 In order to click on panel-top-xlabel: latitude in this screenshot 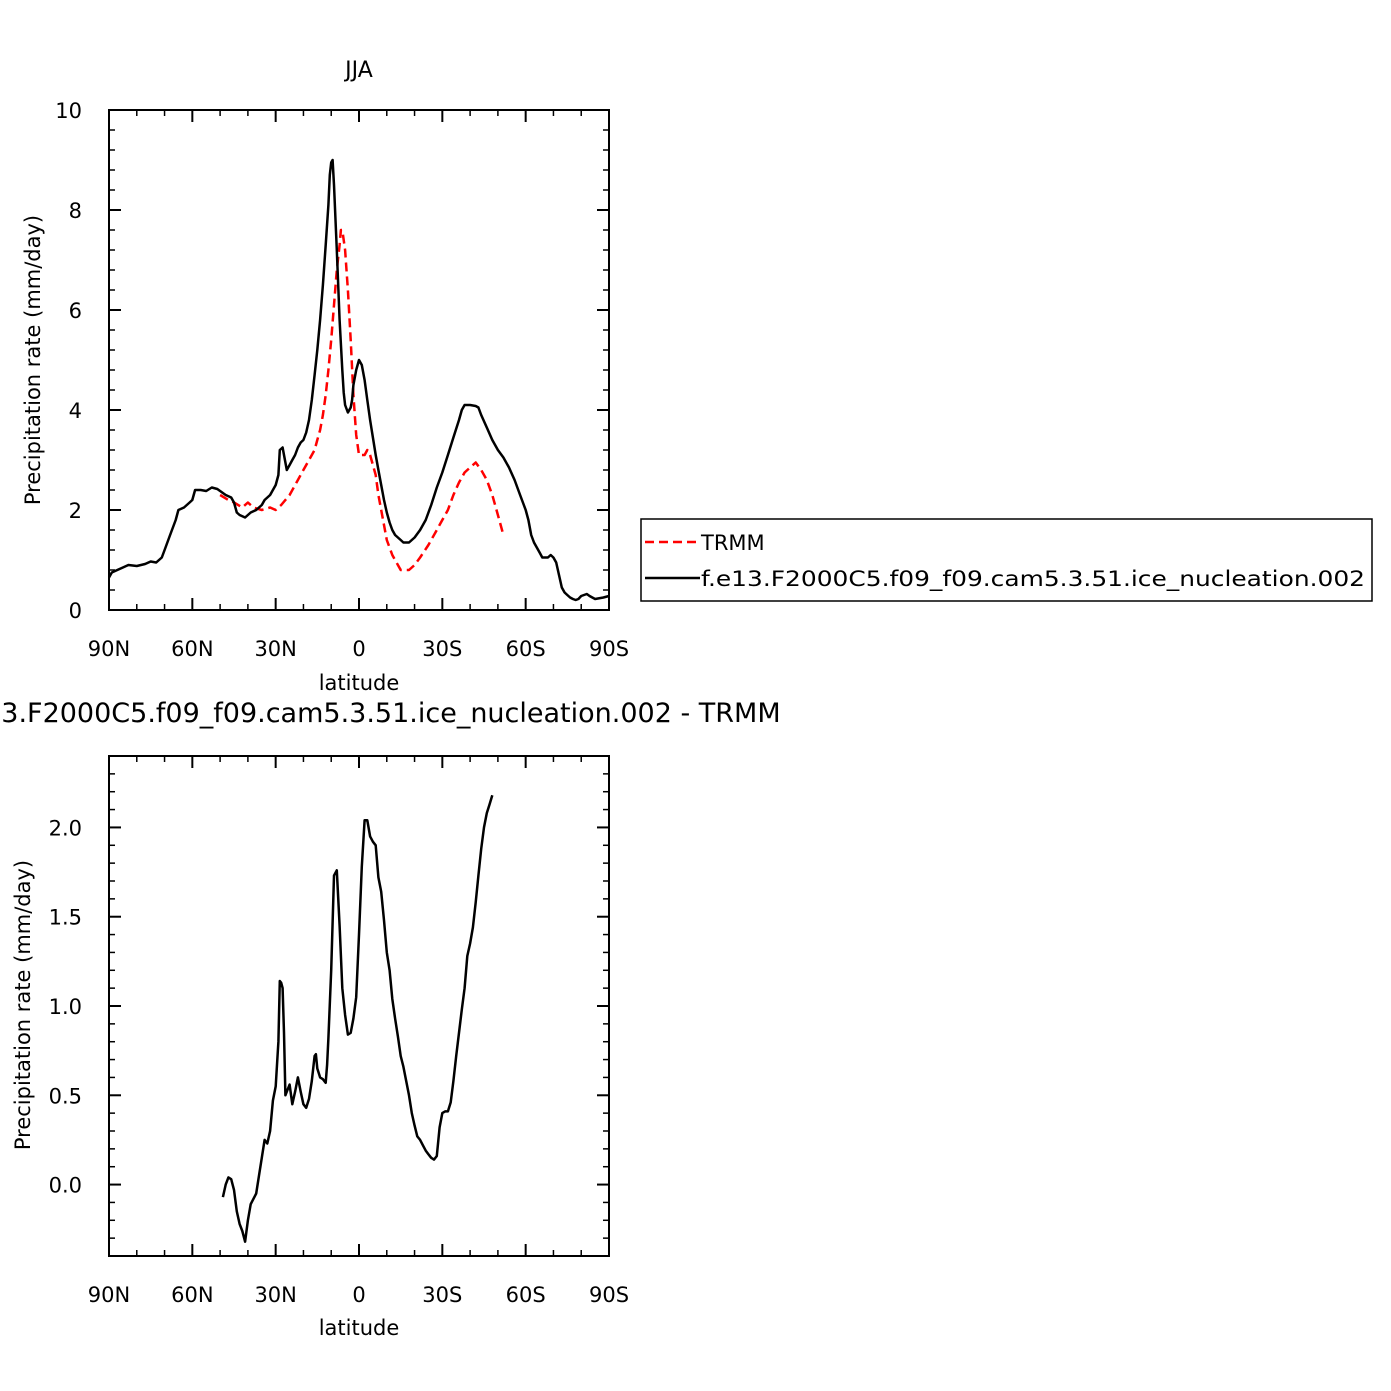, I will do `click(359, 683)`.